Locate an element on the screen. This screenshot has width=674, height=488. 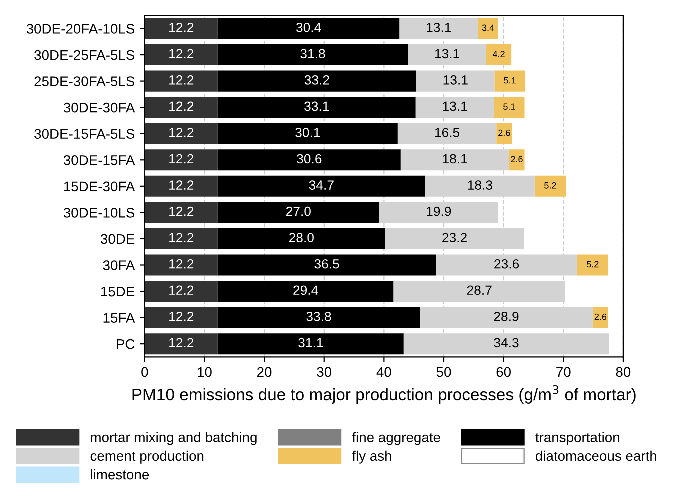
data-label: 33.1 is located at coordinates (317, 107).